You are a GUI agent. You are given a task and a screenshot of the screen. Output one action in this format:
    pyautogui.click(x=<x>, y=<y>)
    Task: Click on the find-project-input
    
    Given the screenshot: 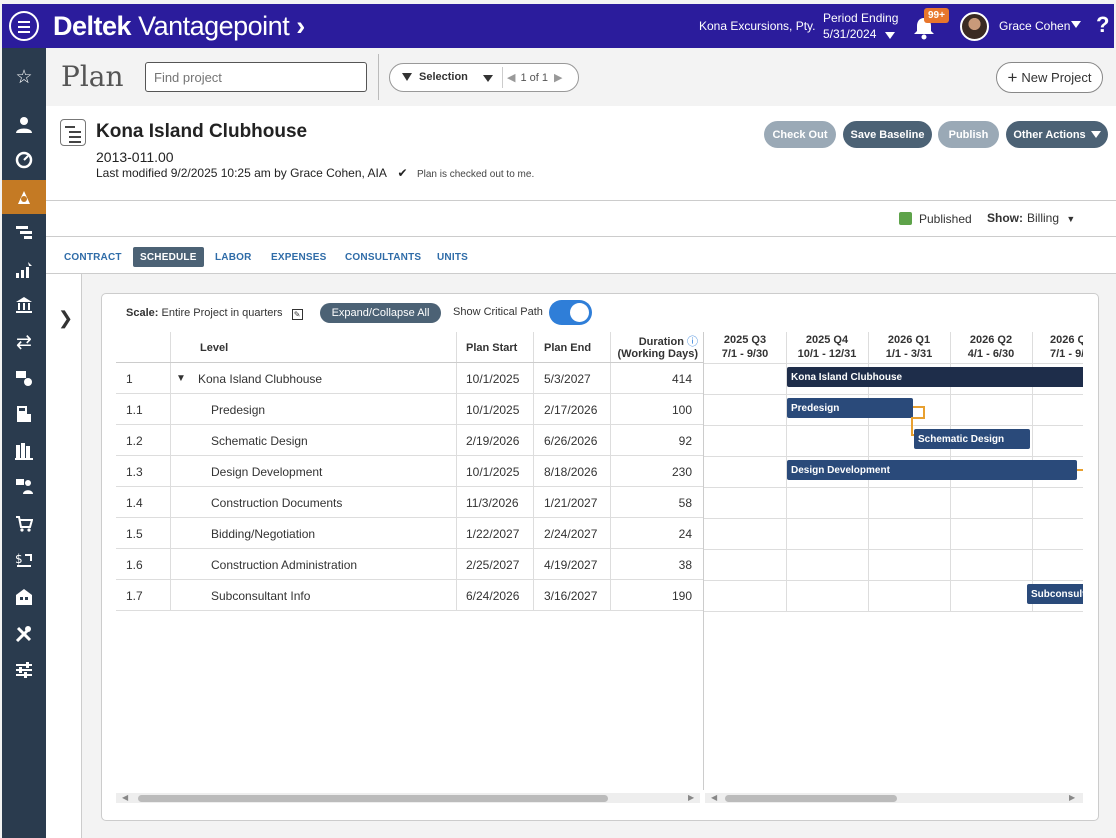 What is the action you would take?
    pyautogui.click(x=256, y=77)
    